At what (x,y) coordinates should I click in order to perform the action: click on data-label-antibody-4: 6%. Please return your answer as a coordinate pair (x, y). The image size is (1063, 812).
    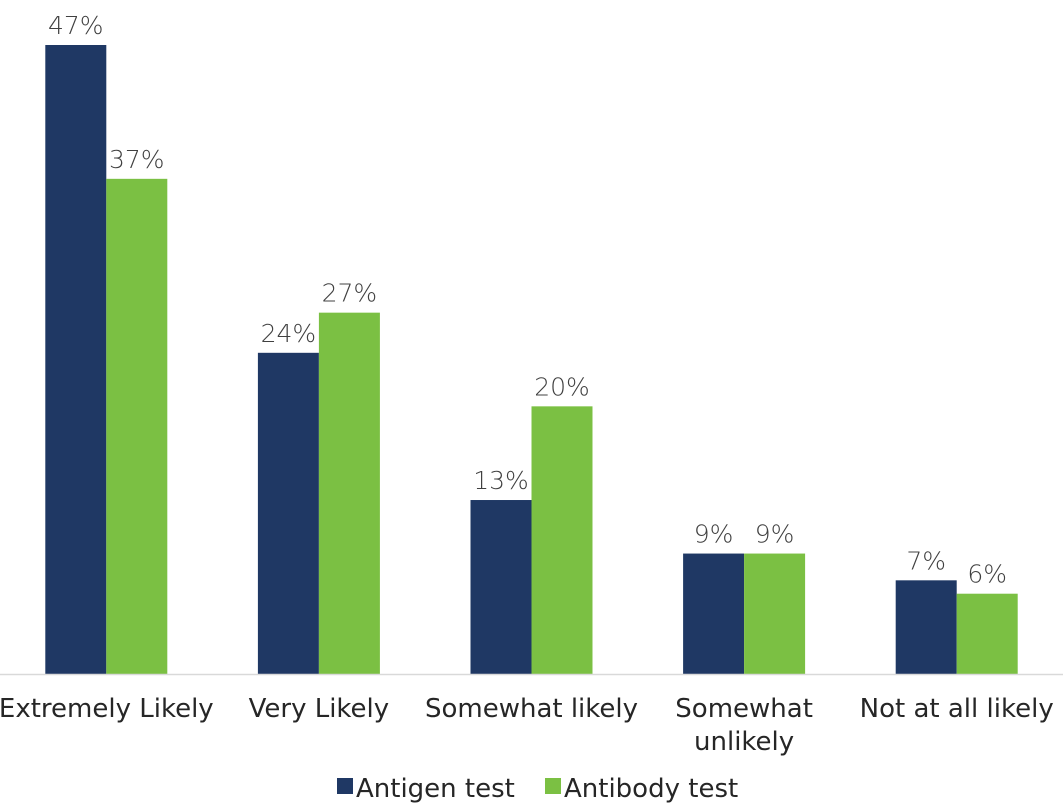
    Looking at the image, I should click on (987, 574).